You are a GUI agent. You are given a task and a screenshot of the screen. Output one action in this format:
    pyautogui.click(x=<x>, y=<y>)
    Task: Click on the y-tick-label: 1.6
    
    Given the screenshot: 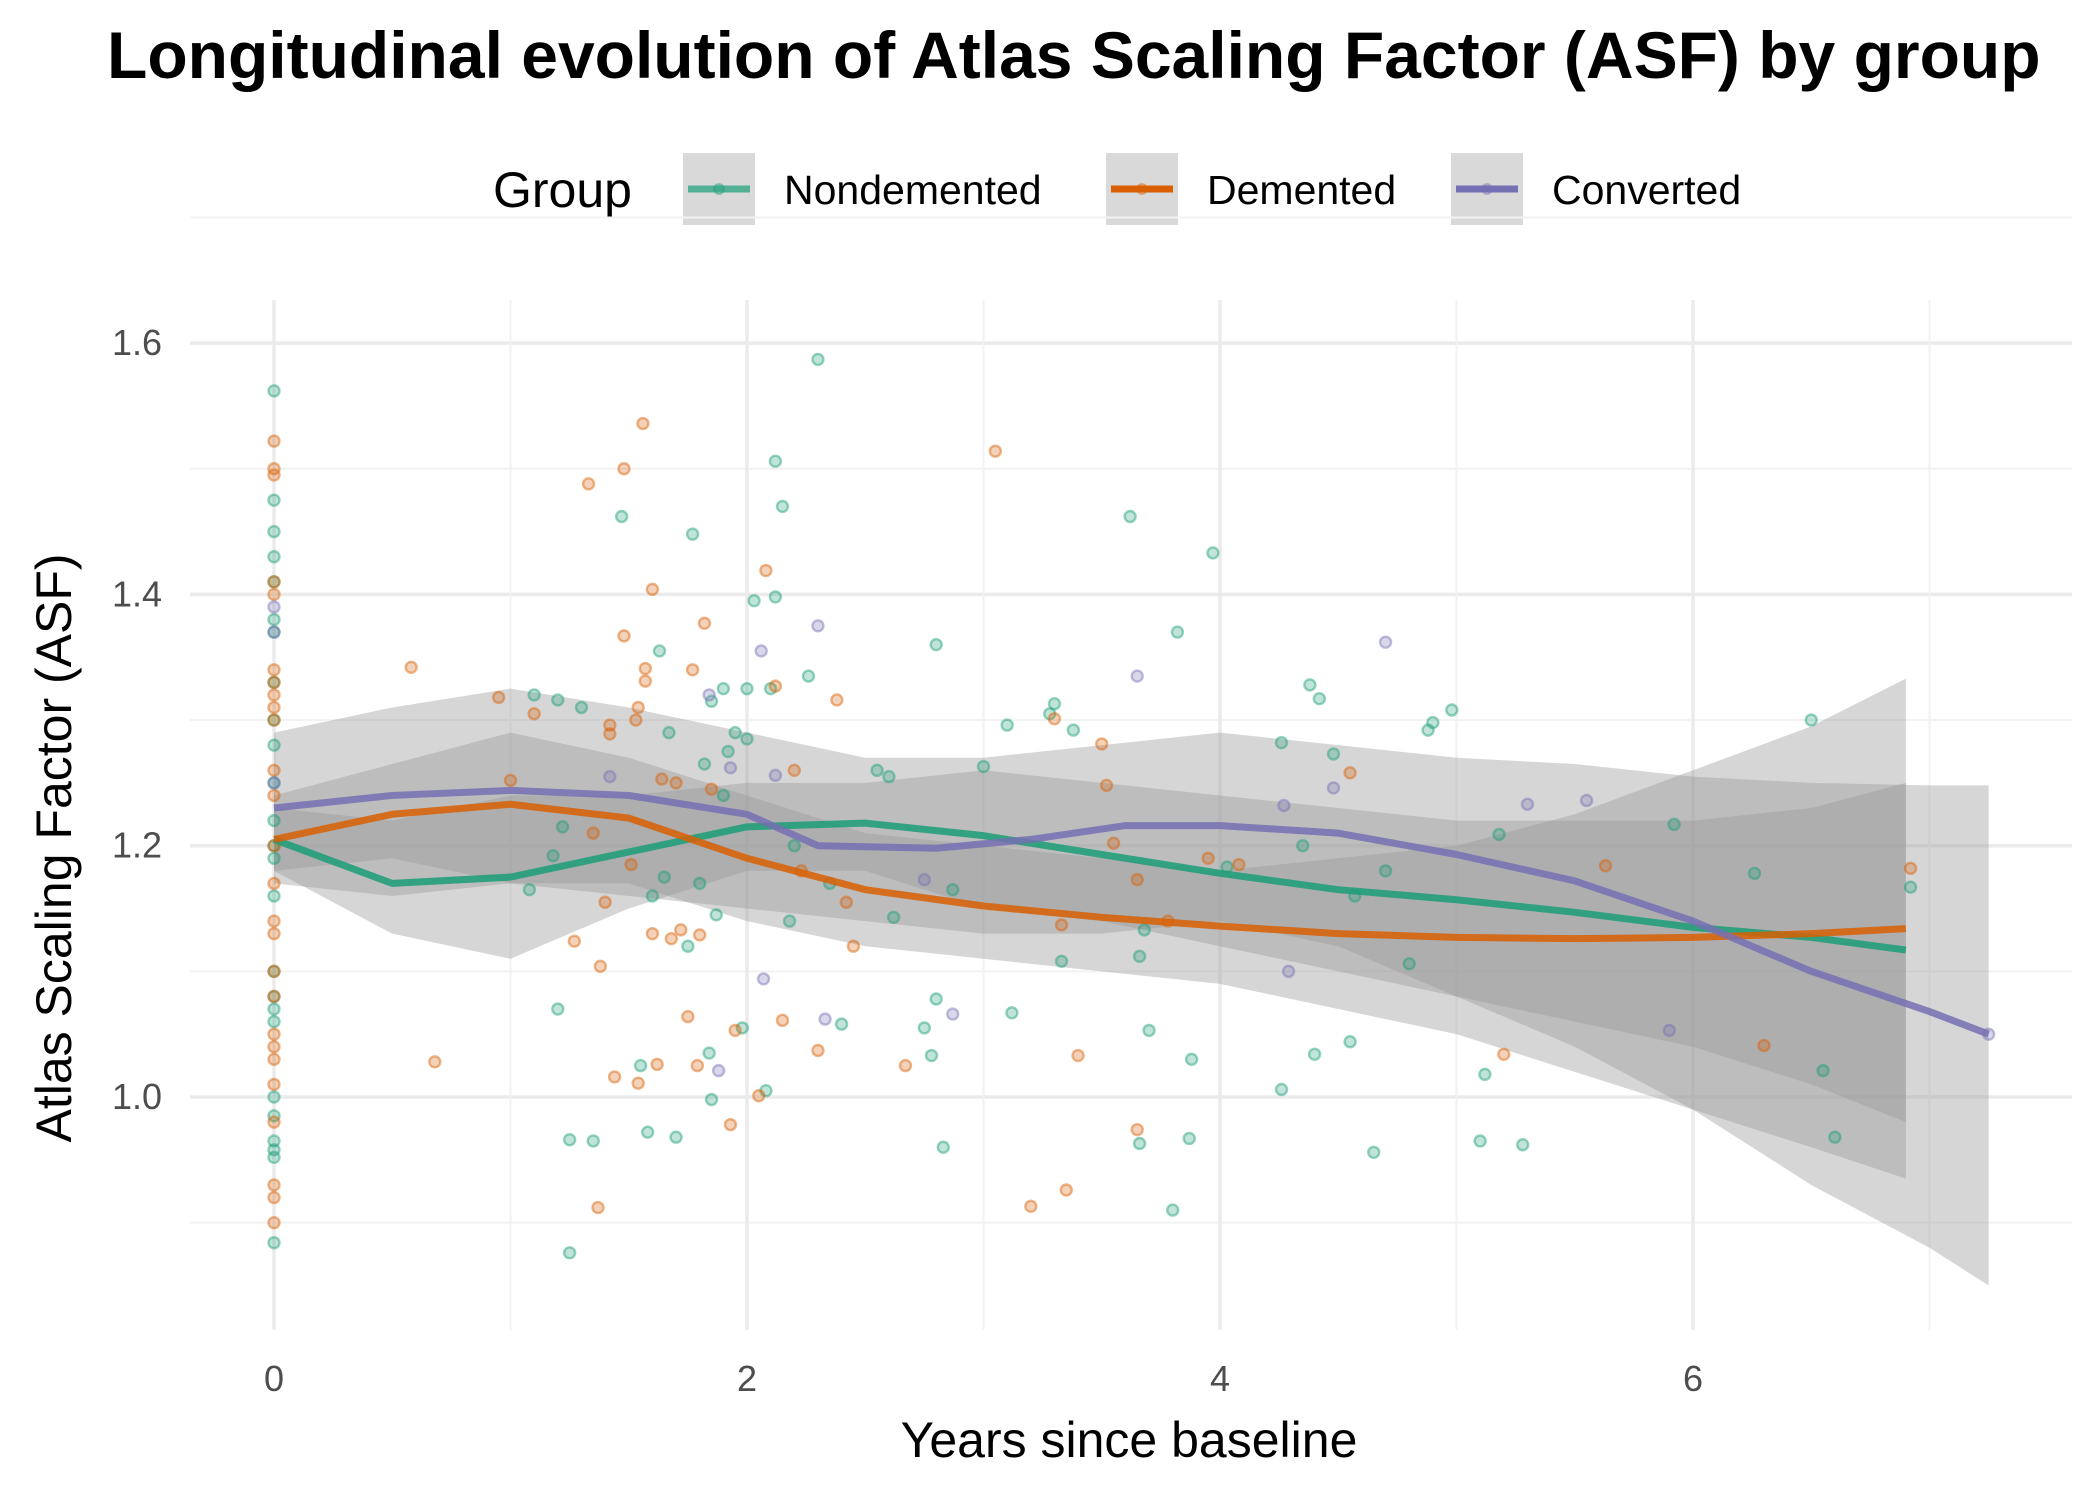 What is the action you would take?
    pyautogui.click(x=137, y=342)
    